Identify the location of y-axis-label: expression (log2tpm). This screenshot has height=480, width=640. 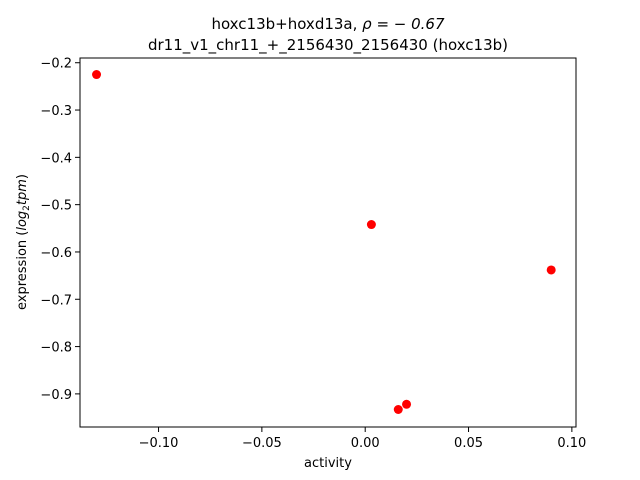
(23, 242).